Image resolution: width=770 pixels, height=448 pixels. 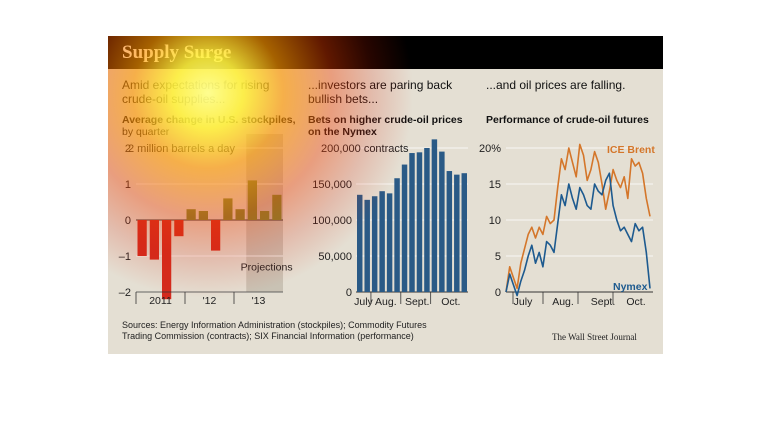 I want to click on credit-wsj: The Wall Street Journal, so click(x=594, y=337).